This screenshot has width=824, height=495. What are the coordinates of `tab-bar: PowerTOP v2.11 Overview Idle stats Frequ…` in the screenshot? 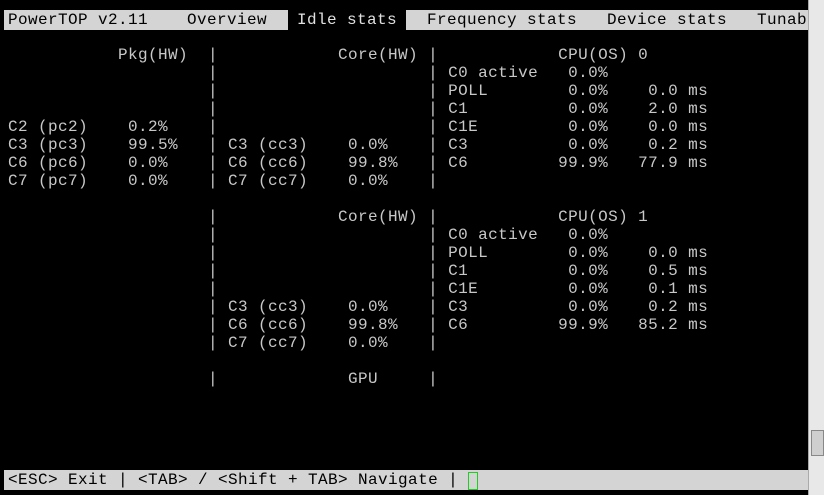 It's located at (406, 20).